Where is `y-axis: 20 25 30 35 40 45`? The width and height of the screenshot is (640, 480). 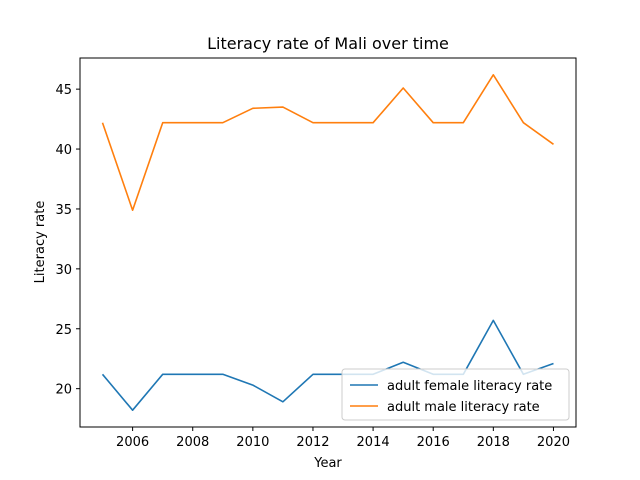 y-axis: 20 25 30 35 40 45 is located at coordinates (67, 240).